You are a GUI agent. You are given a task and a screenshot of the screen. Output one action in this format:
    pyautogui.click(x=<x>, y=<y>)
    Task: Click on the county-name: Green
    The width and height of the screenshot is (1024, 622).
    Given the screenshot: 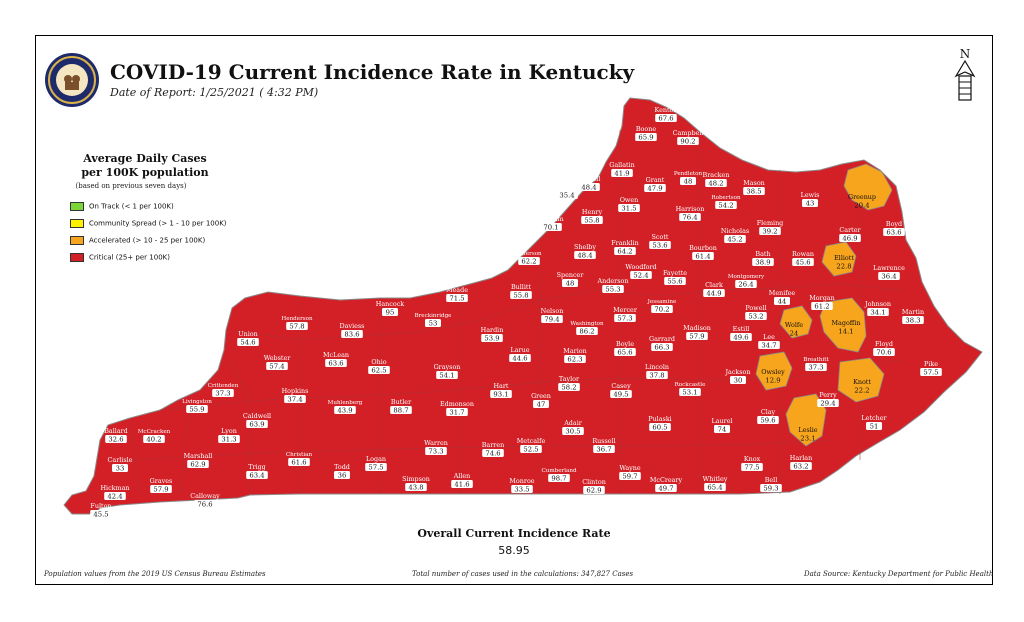 What is the action you would take?
    pyautogui.click(x=541, y=396)
    